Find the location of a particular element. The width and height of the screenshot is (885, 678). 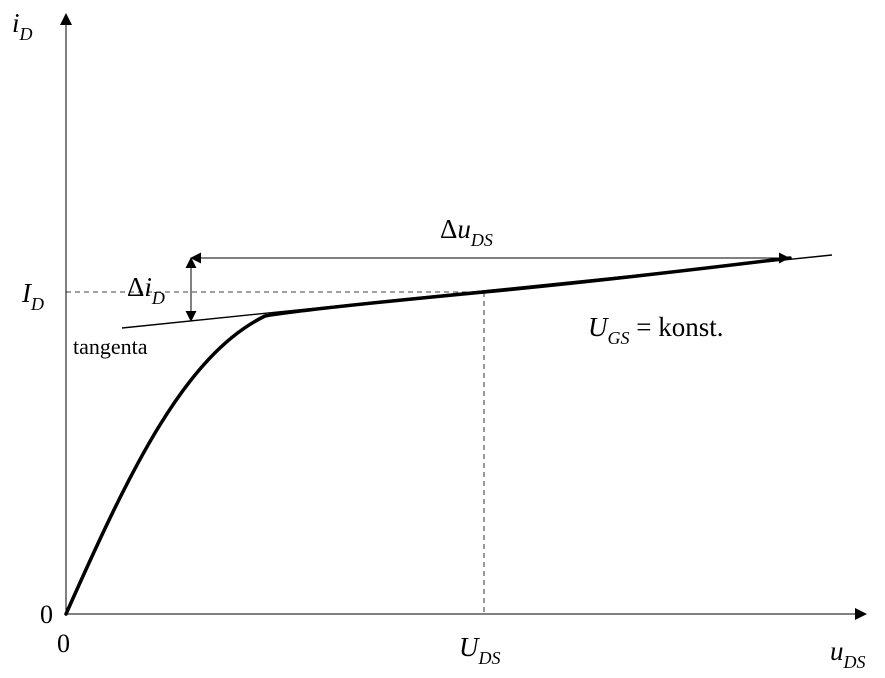

uds-marker-label: UDS is located at coordinates (480, 650).